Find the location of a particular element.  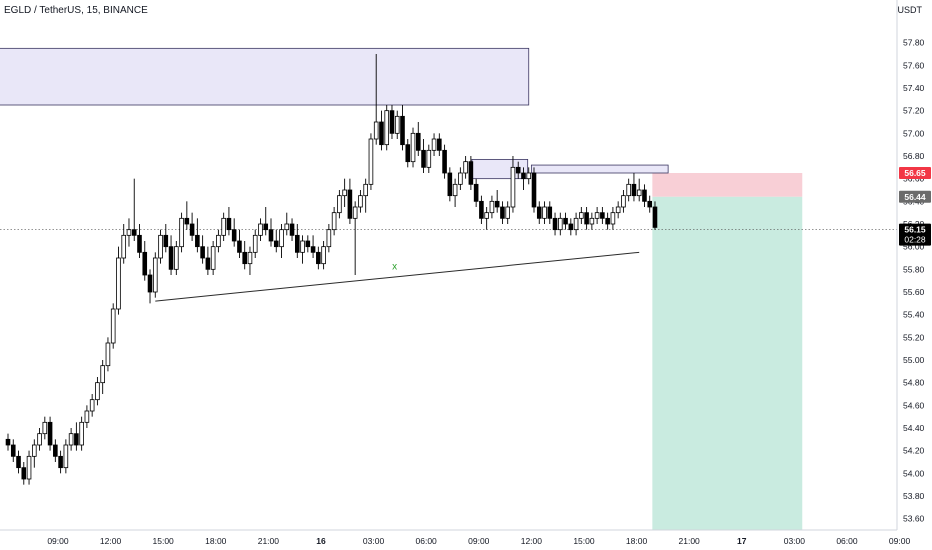

x-tick-label: 18:00 is located at coordinates (216, 541).